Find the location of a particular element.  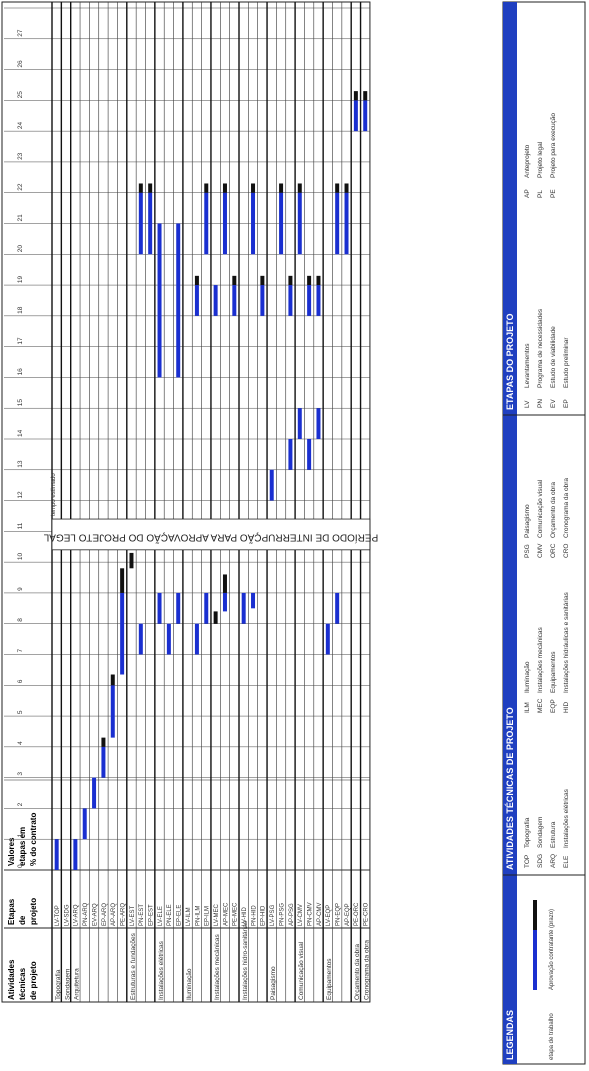

legend-black-label: Aprovação contratante (prazo) is located at coordinates (552, 949).